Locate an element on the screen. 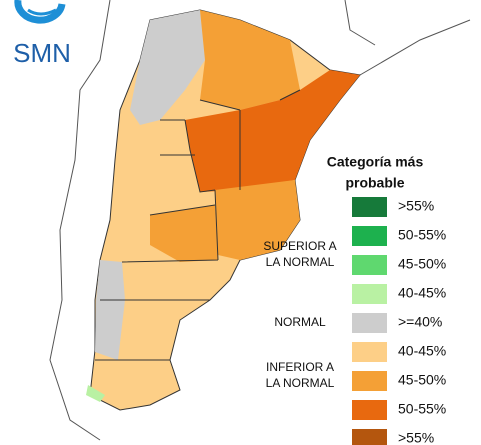  logo: SMN is located at coordinates (42, 34).